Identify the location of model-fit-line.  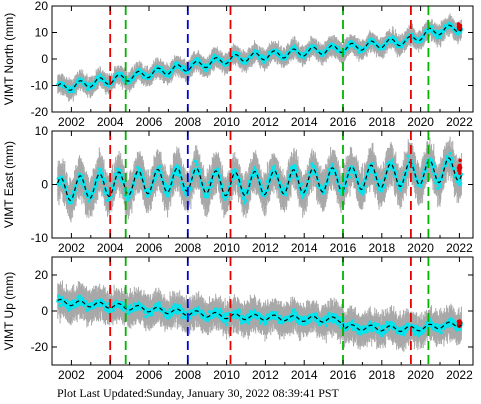
(259, 179).